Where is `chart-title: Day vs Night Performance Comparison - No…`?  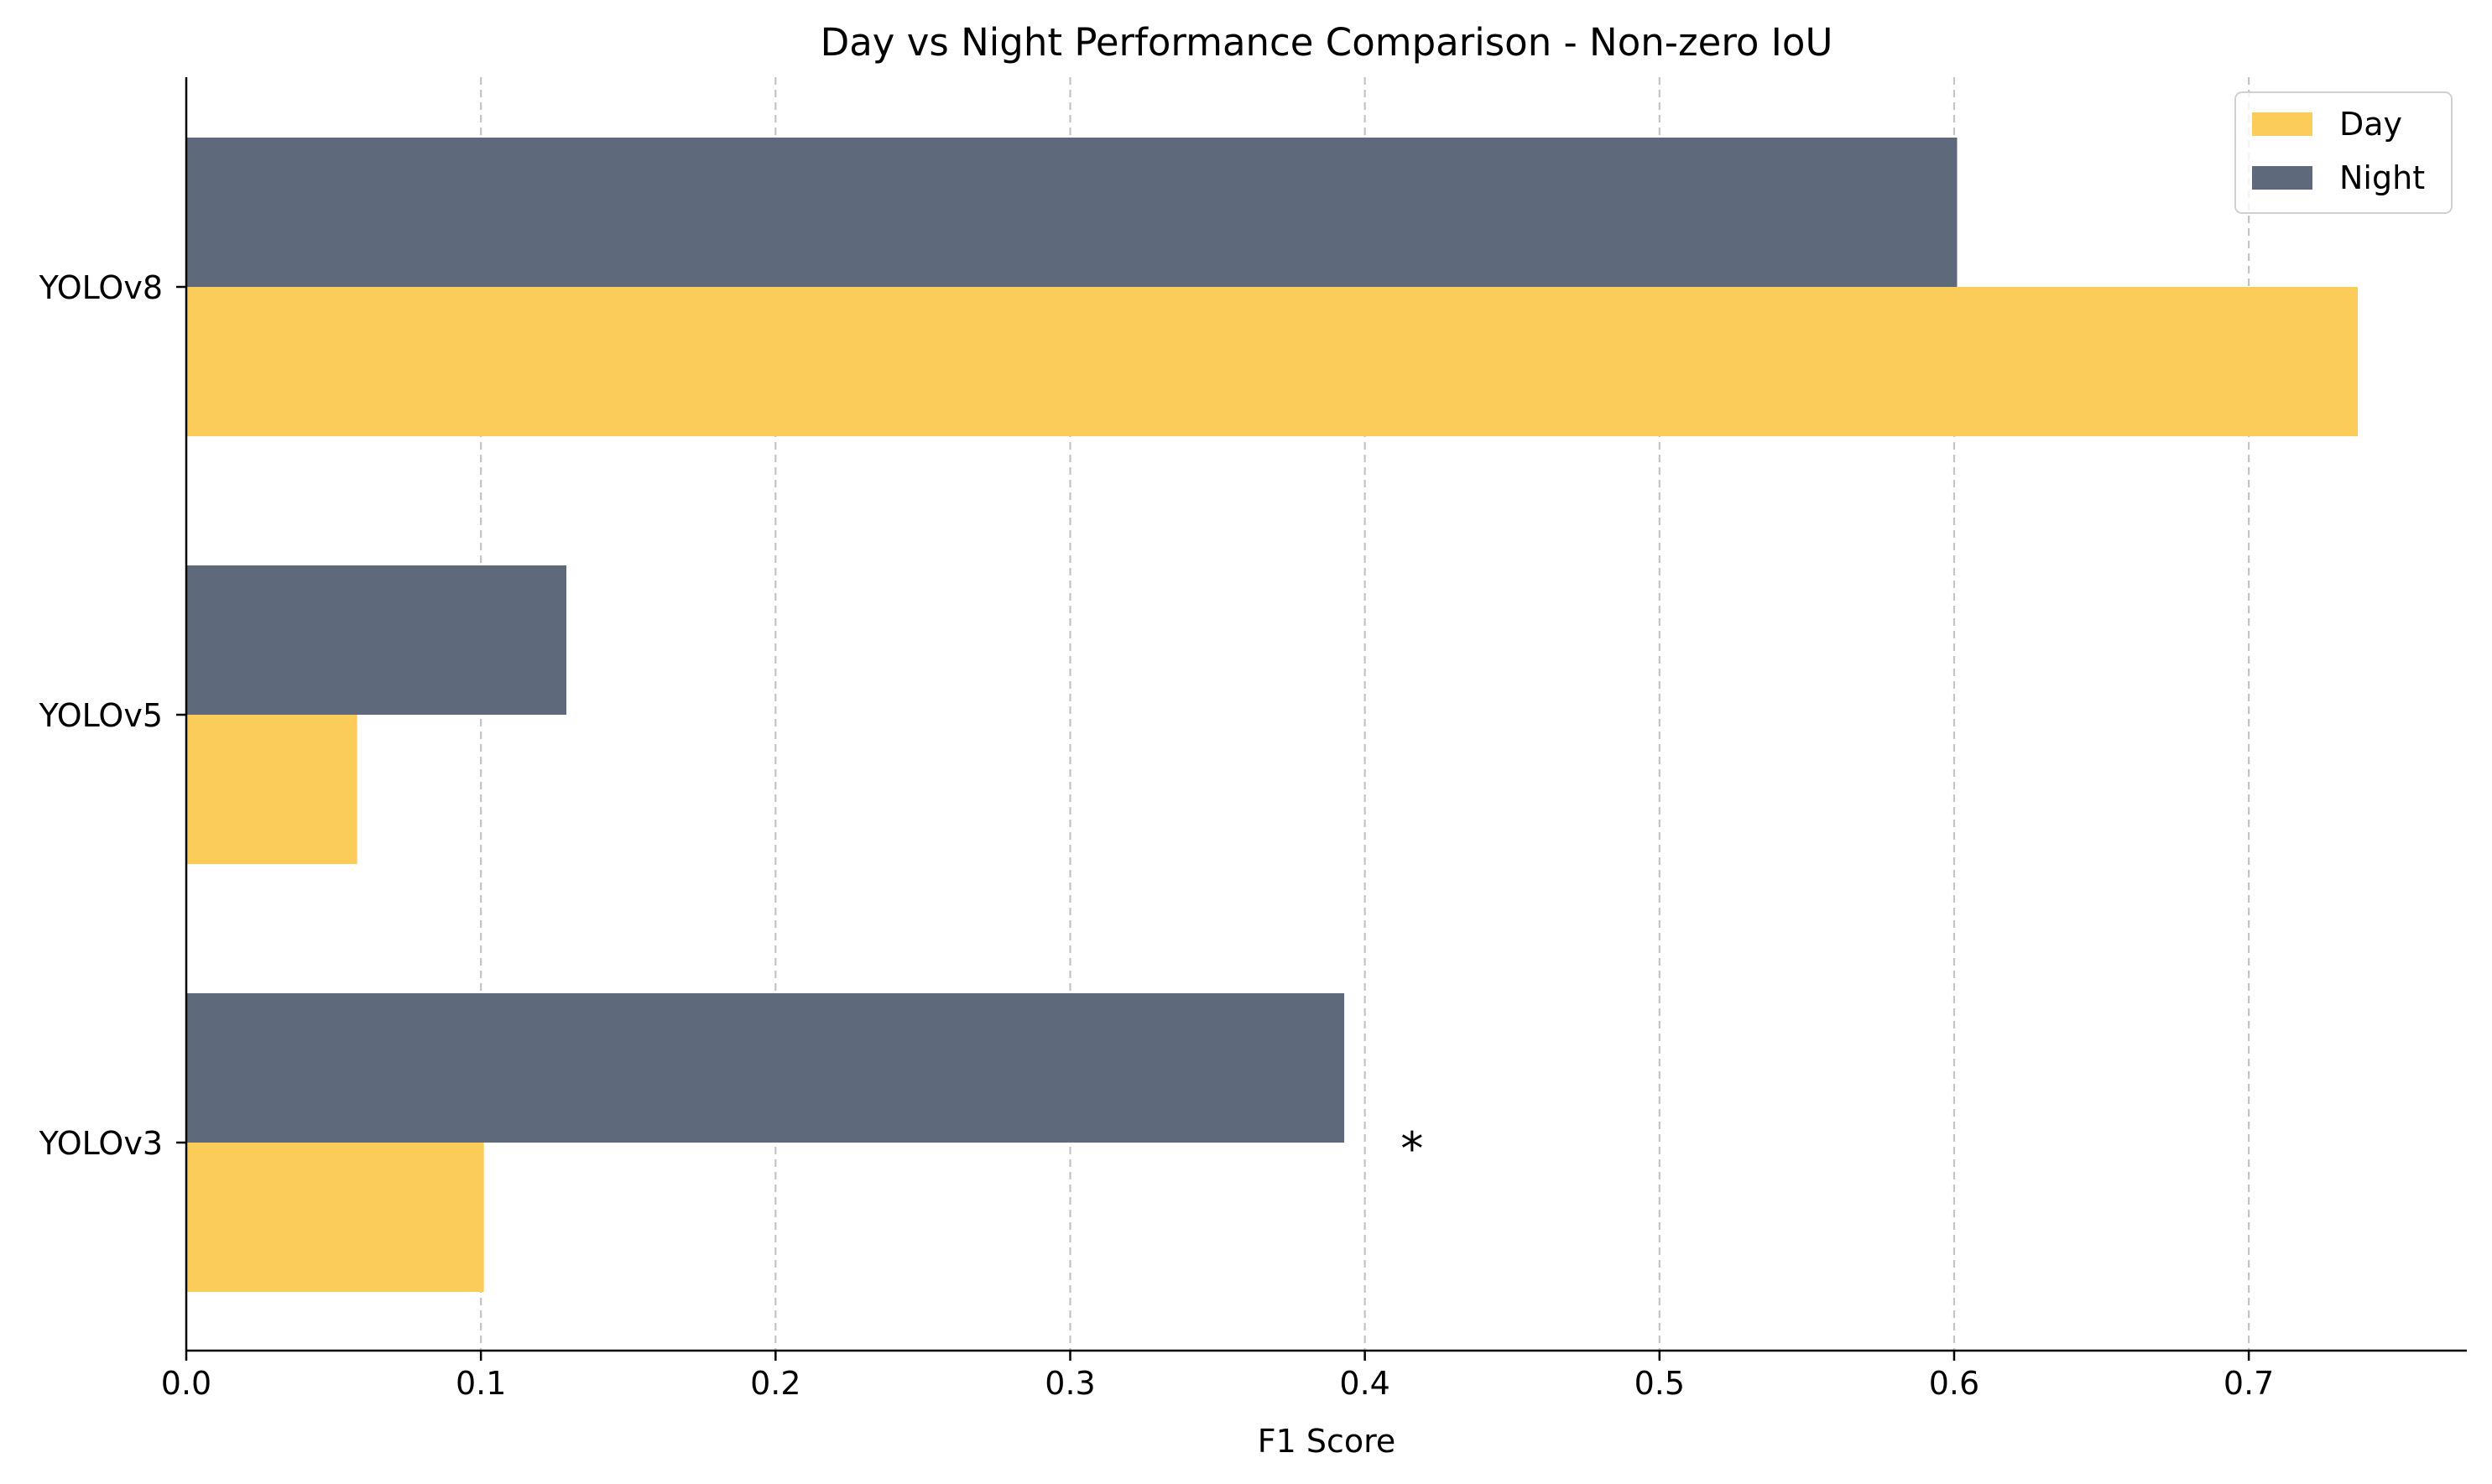
chart-title: Day vs Night Performance Comparison - No… is located at coordinates (1327, 42).